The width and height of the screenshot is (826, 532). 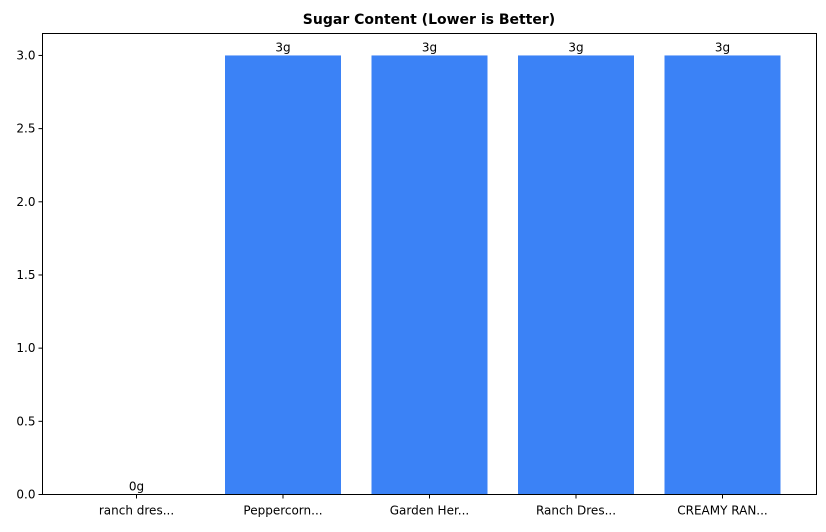 I want to click on y-tick-label: 1.5, so click(x=25, y=275).